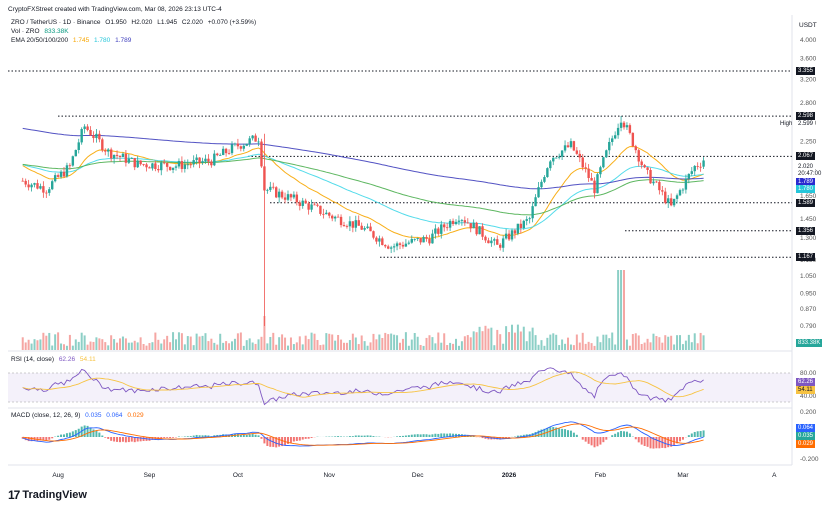 Image resolution: width=829 pixels, height=505 pixels. What do you see at coordinates (47, 495) in the screenshot?
I see `tradingview-logo: 17 TradingView` at bounding box center [47, 495].